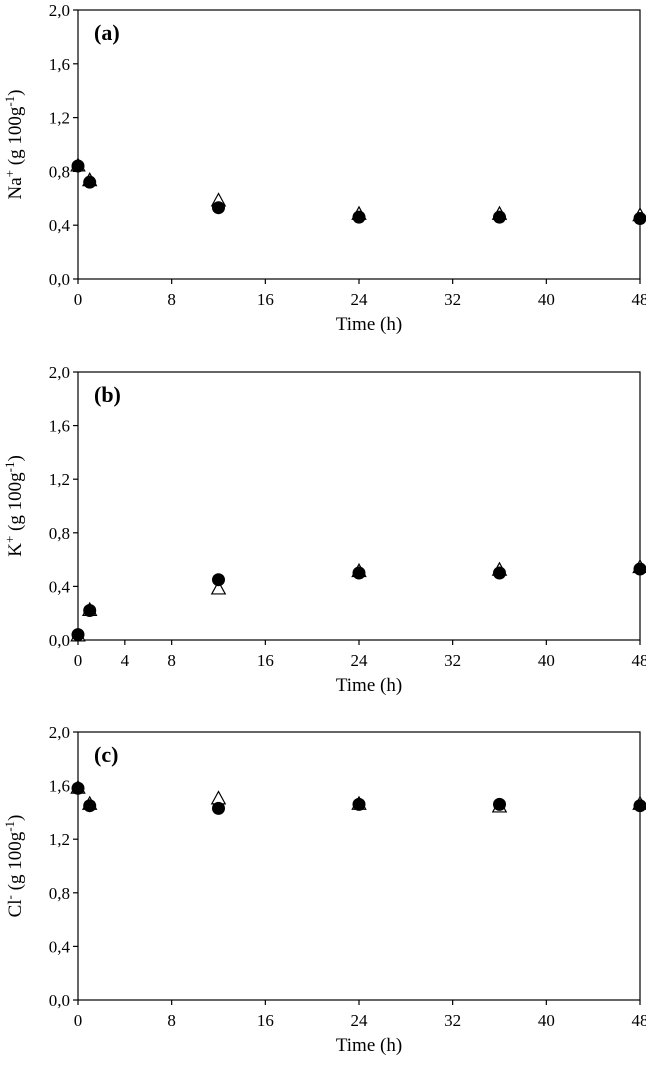 Image resolution: width=646 pixels, height=1066 pixels. What do you see at coordinates (107, 32) in the screenshot?
I see `panel-label: (a)` at bounding box center [107, 32].